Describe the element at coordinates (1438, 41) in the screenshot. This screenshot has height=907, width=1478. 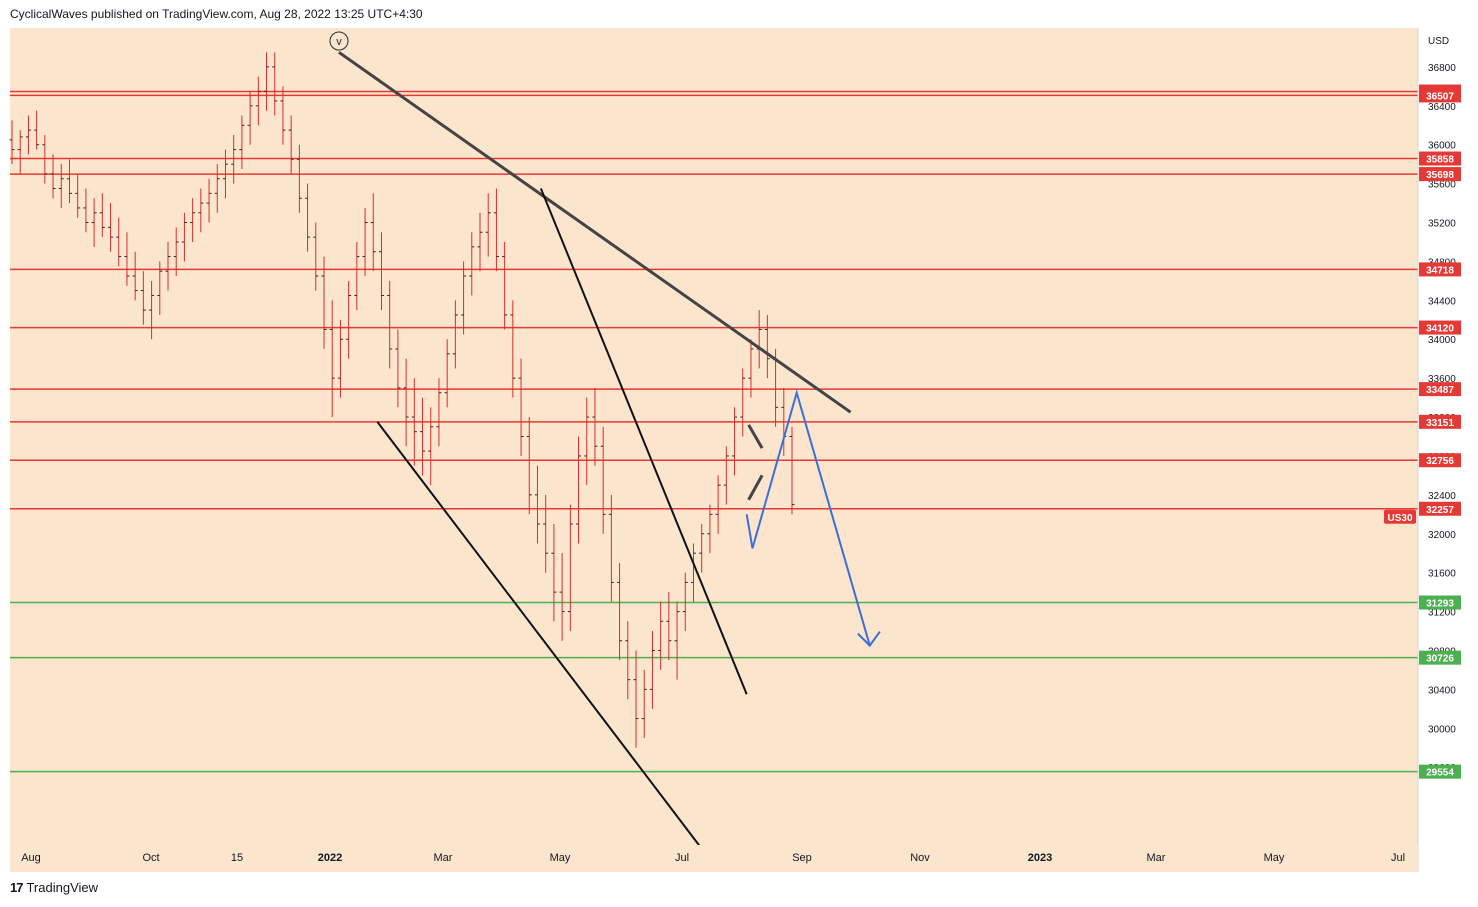
I see `currency-label: USD` at that location.